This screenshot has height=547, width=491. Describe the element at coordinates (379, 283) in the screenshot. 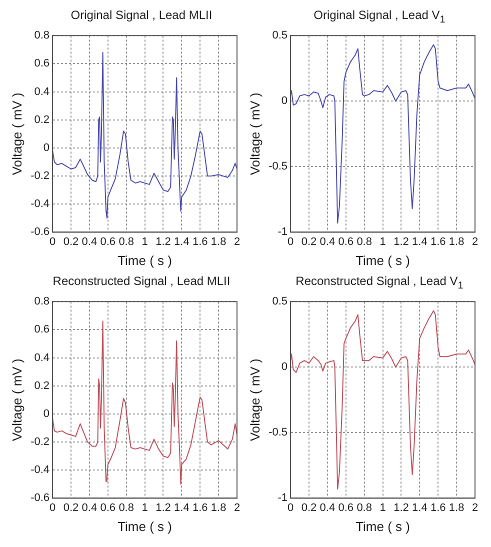

I see `chart-title: Reconstructed Signal , Lead V$_{1}$` at that location.